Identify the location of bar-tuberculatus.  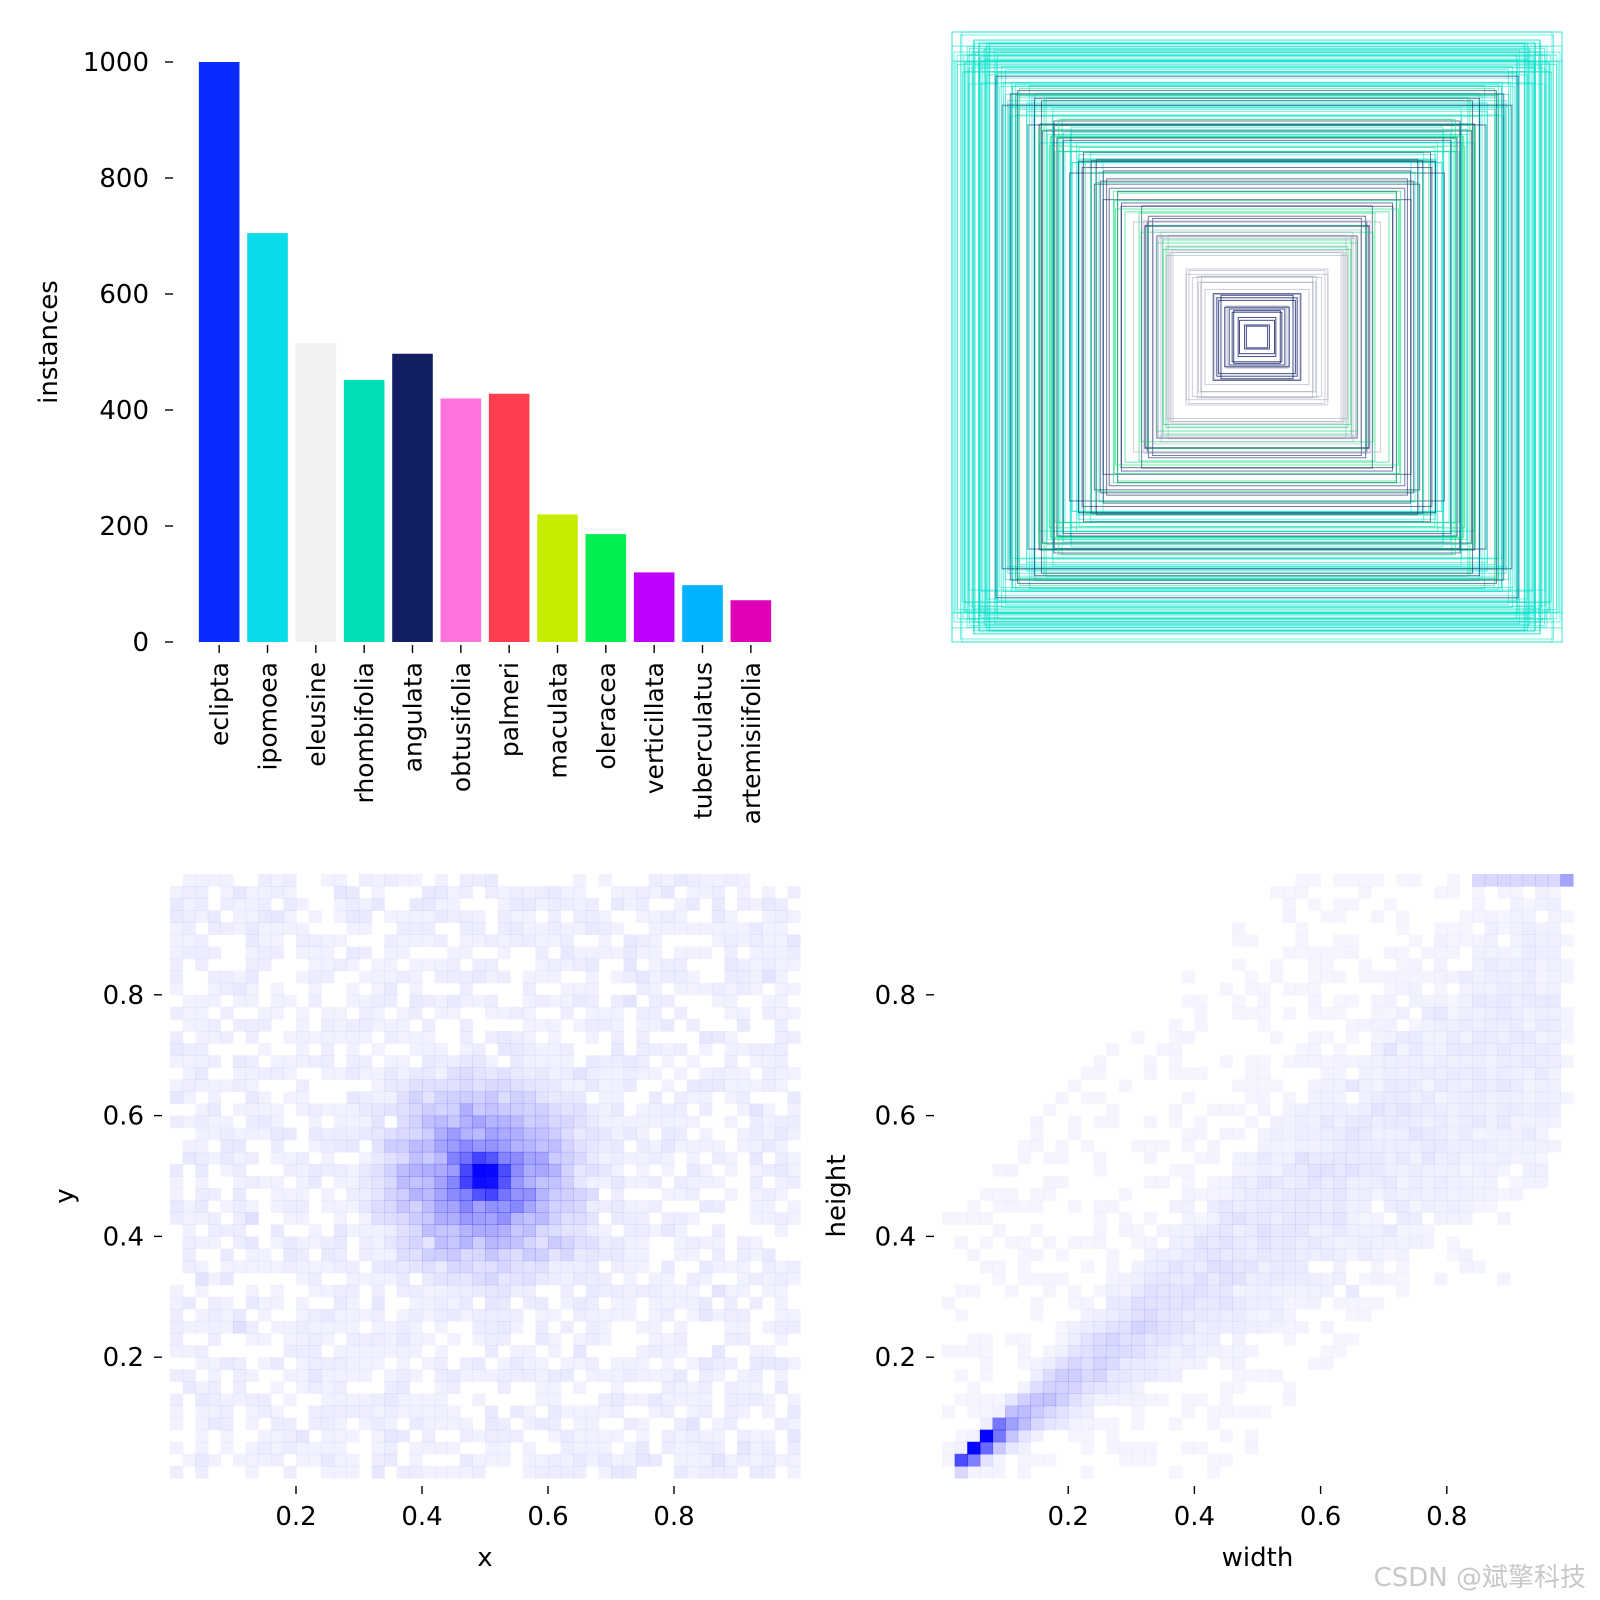
(702, 613).